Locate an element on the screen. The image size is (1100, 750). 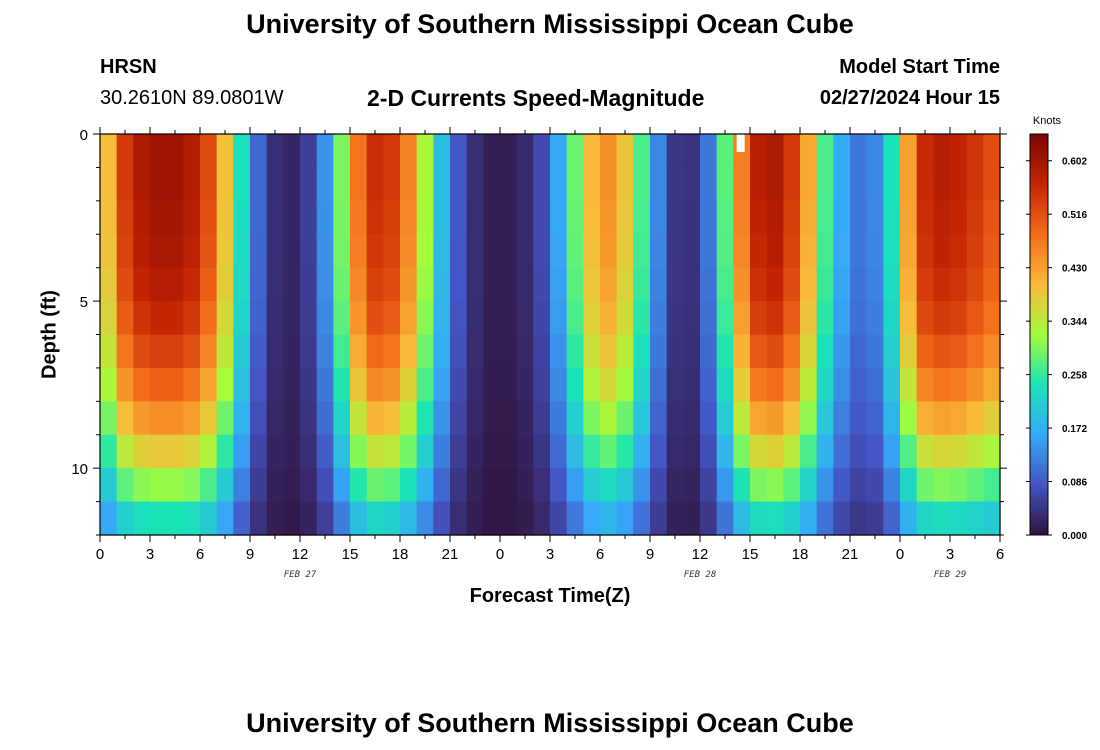
x-tick-label: 6 is located at coordinates (200, 554).